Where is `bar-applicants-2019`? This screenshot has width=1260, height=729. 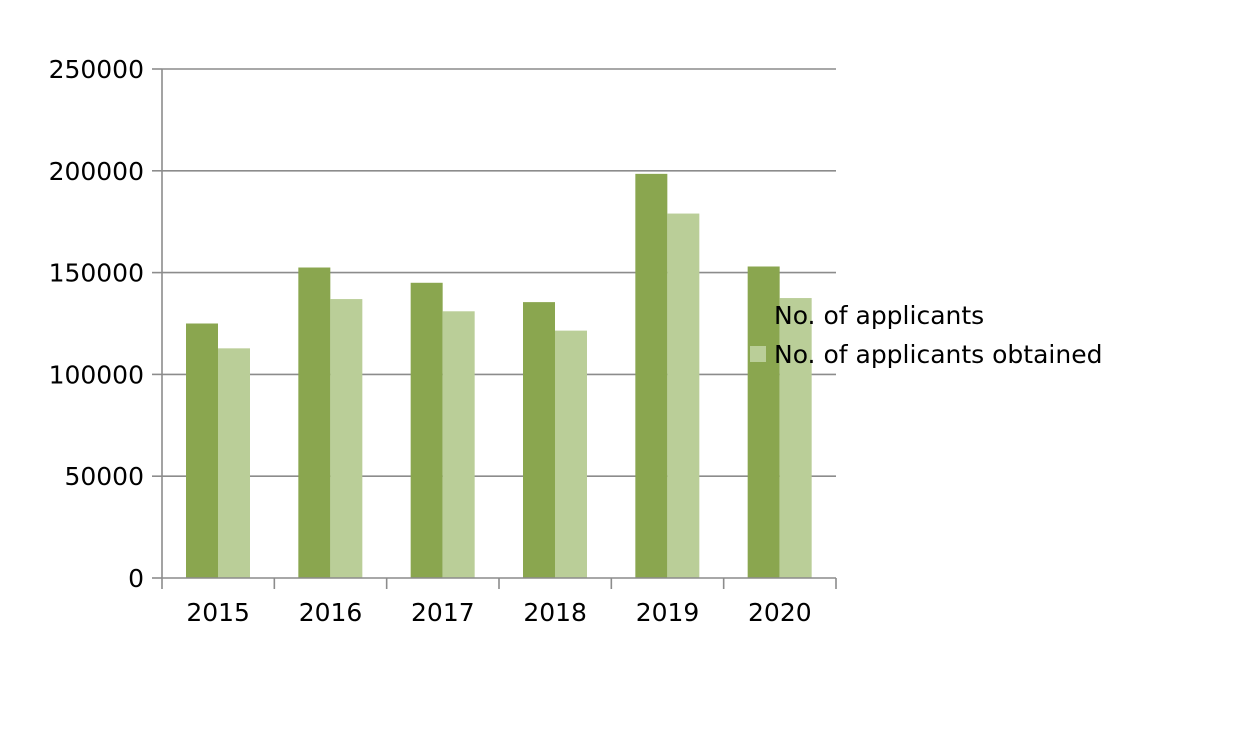
bar-applicants-2019 is located at coordinates (651, 375).